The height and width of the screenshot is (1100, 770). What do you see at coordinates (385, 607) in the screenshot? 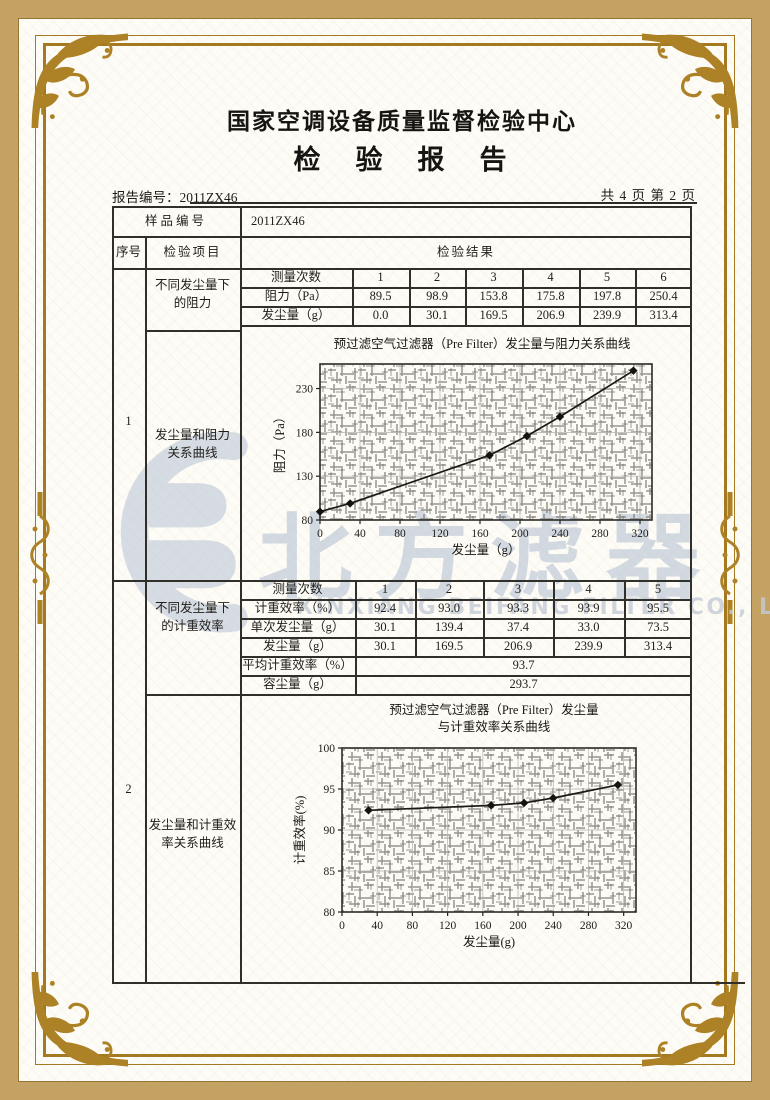
I see `s2-eff-1: 92.4` at bounding box center [385, 607].